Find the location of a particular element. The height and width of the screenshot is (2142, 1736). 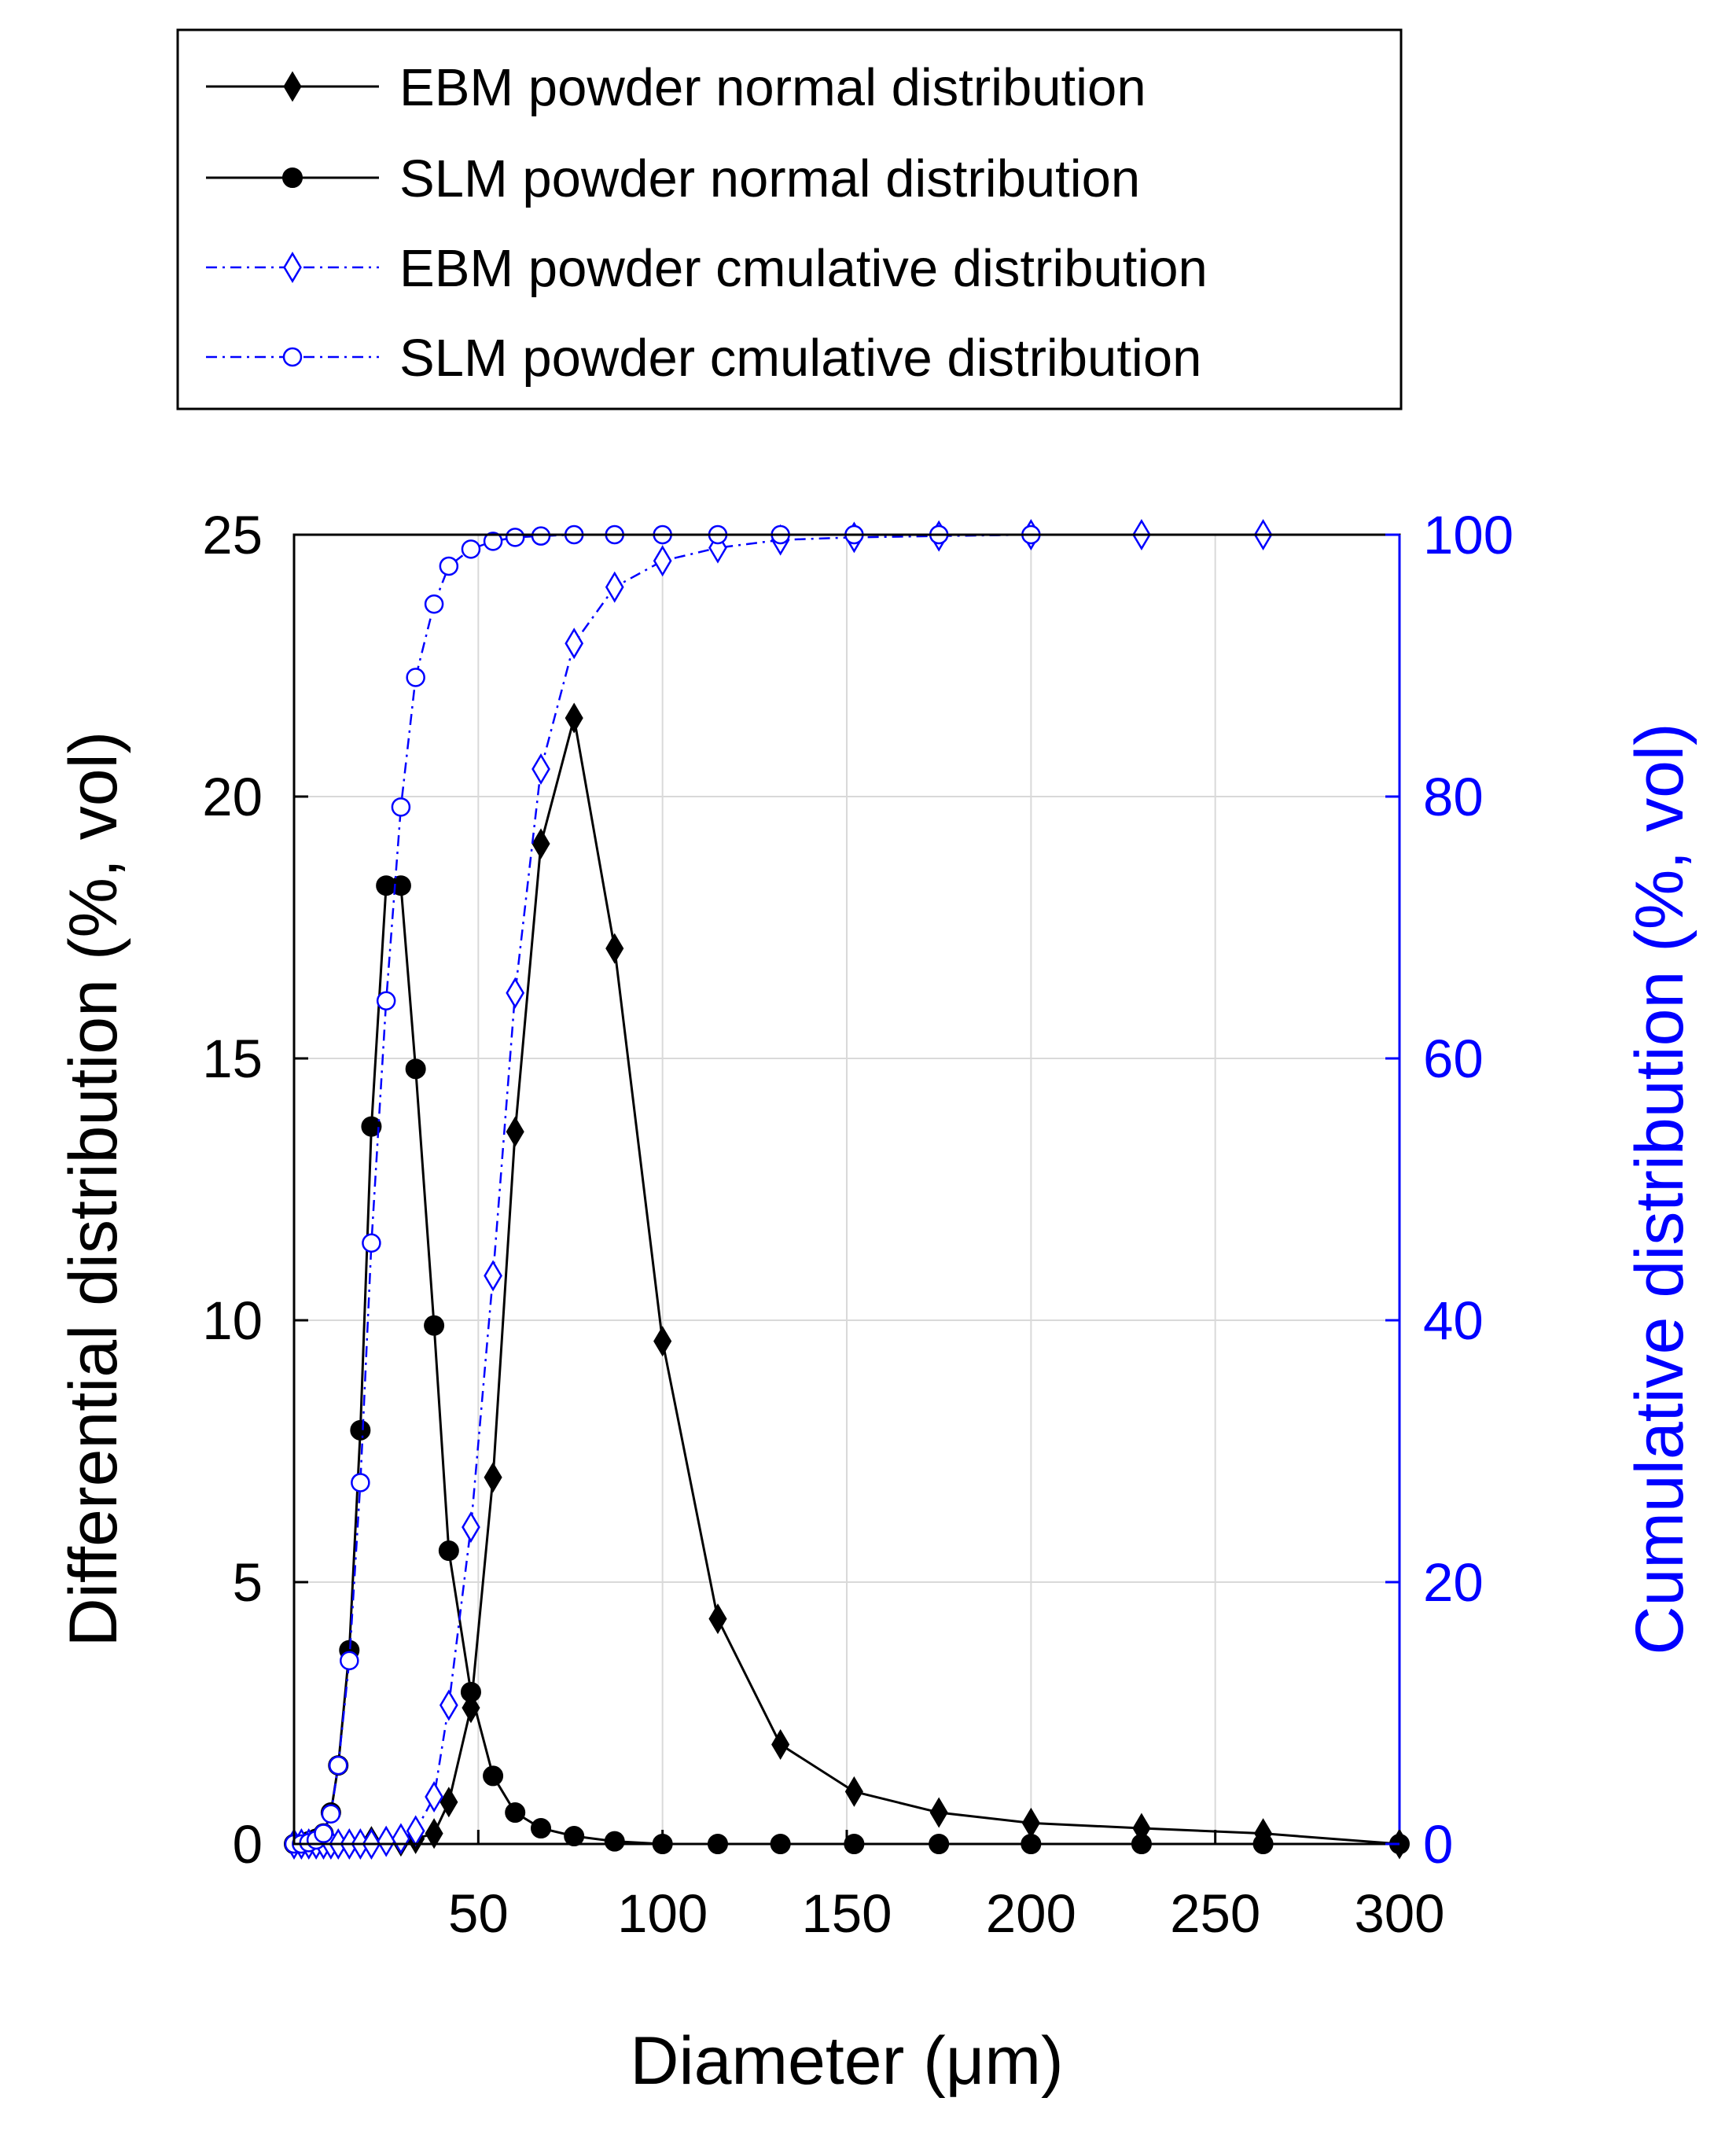

legend-entry: SLM powder cmulative distribution is located at coordinates (703, 358).